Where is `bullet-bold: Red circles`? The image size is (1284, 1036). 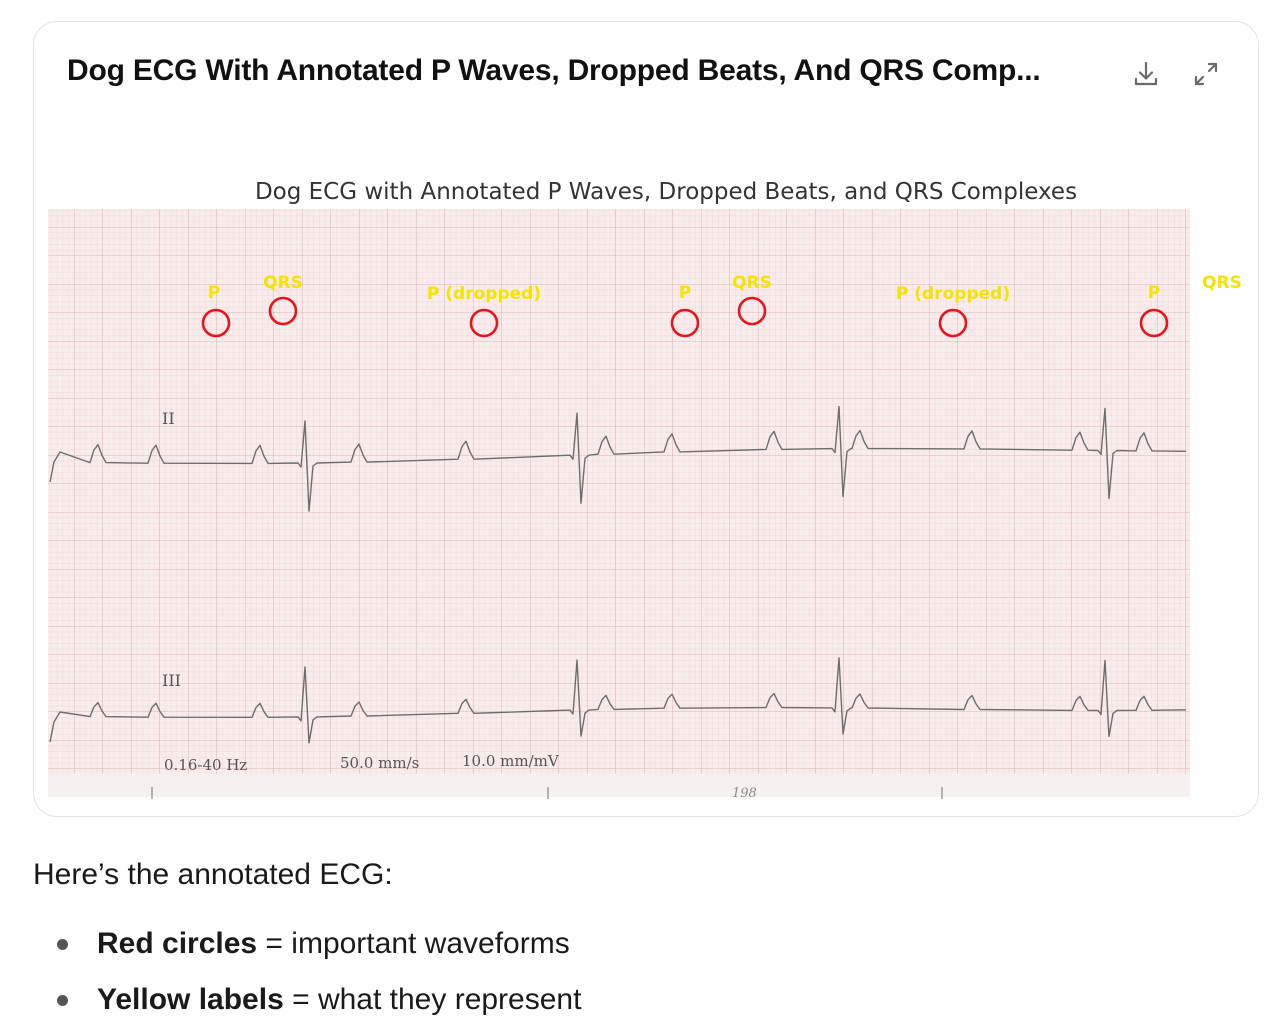 bullet-bold: Red circles is located at coordinates (177, 943).